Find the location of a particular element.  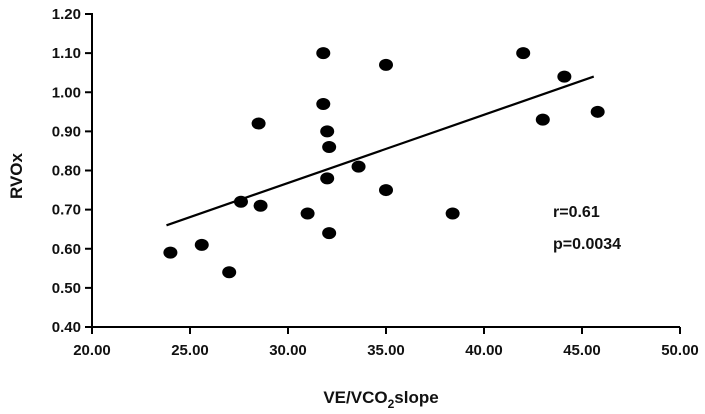

y-tick-label: 1.00 is located at coordinates (66, 92).